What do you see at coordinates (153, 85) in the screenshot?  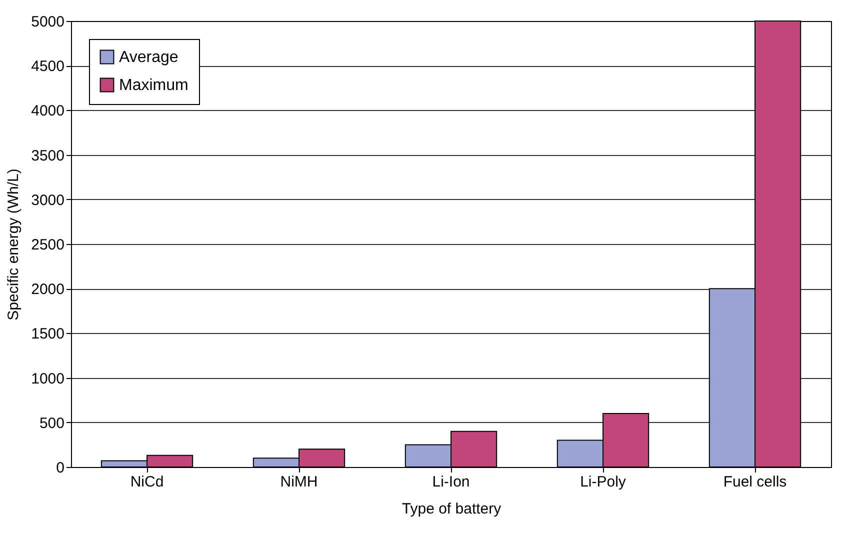 I see `legend-label: Maximum` at bounding box center [153, 85].